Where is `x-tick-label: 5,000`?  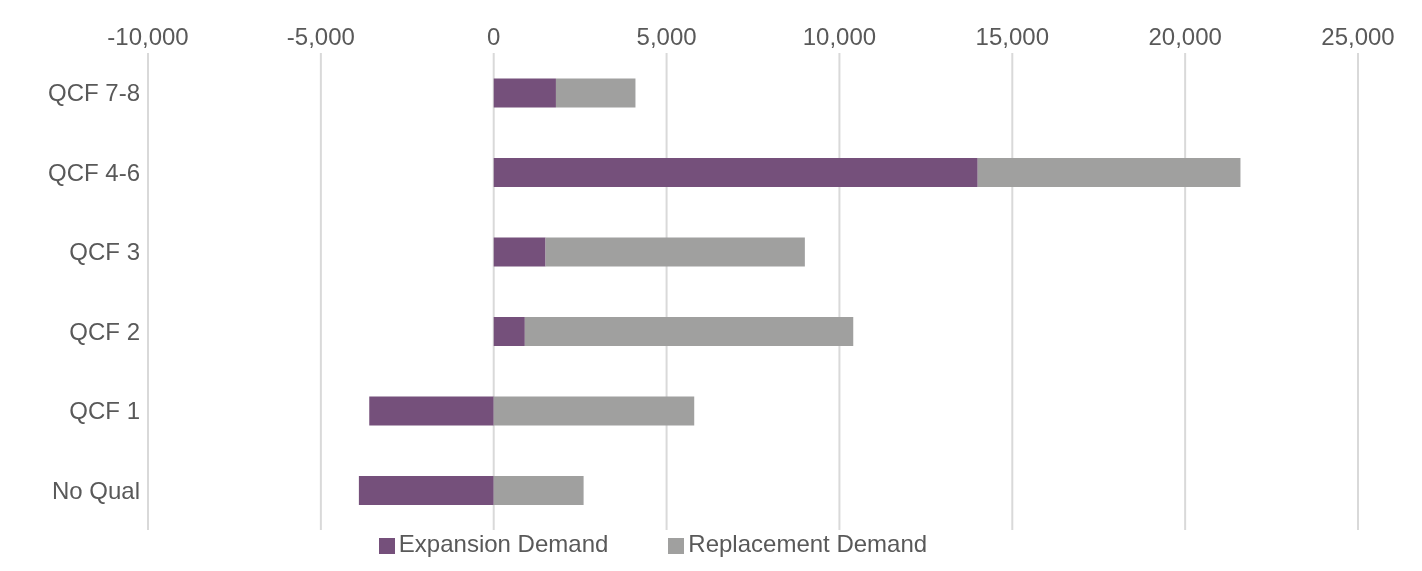 x-tick-label: 5,000 is located at coordinates (666, 36).